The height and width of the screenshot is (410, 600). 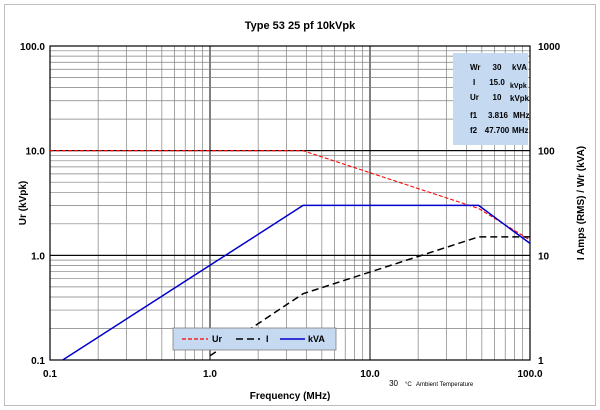 What do you see at coordinates (521, 115) in the screenshot?
I see `info-unit-f1: MHz` at bounding box center [521, 115].